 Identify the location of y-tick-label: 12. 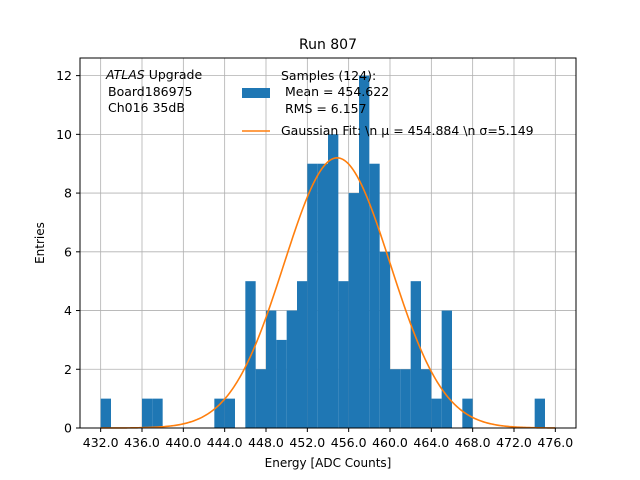
(64, 75).